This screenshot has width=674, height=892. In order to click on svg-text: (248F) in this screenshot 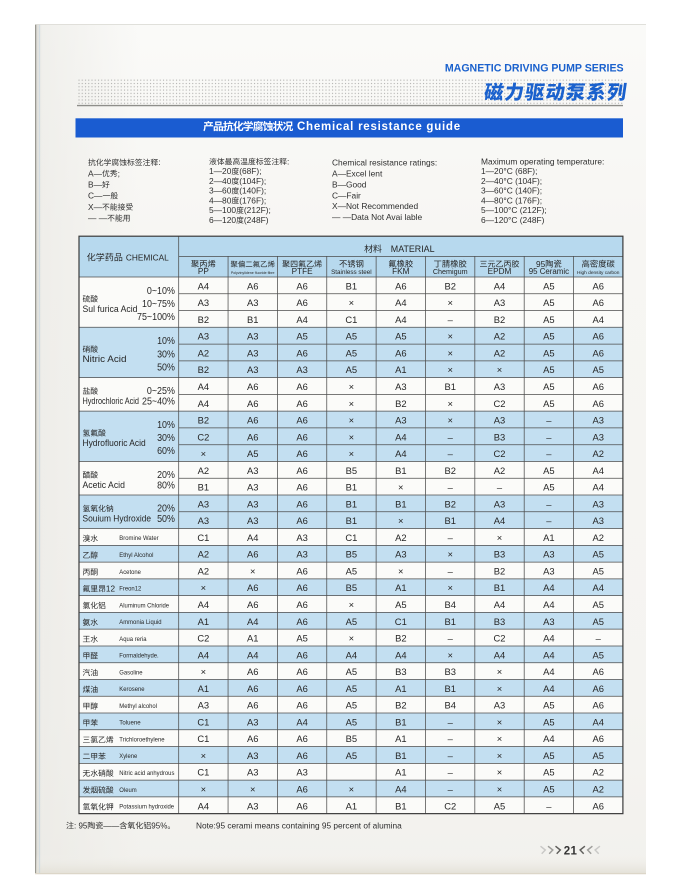, I will do `click(256, 220)`.